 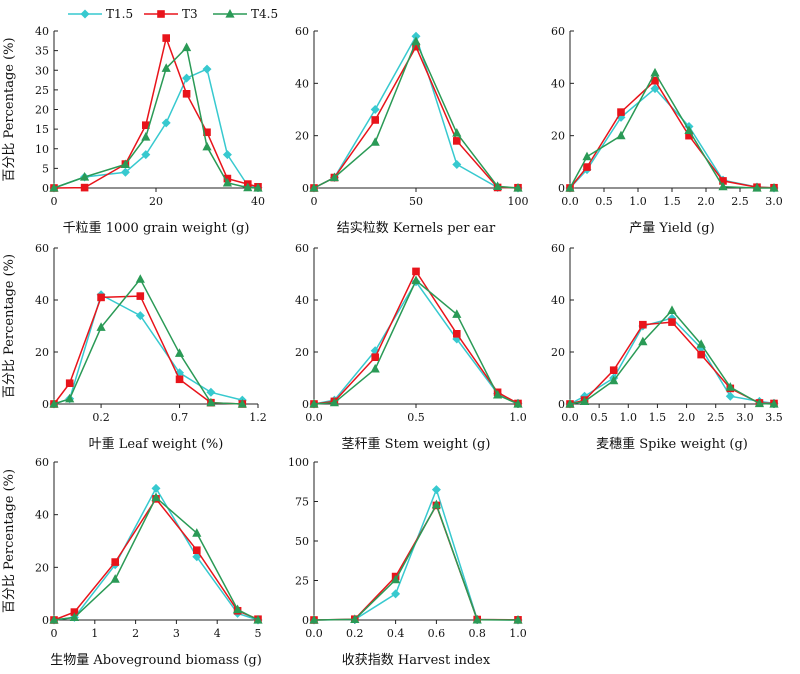 What do you see at coordinates (706, 201) in the screenshot?
I see `x-tick-label: 2.0` at bounding box center [706, 201].